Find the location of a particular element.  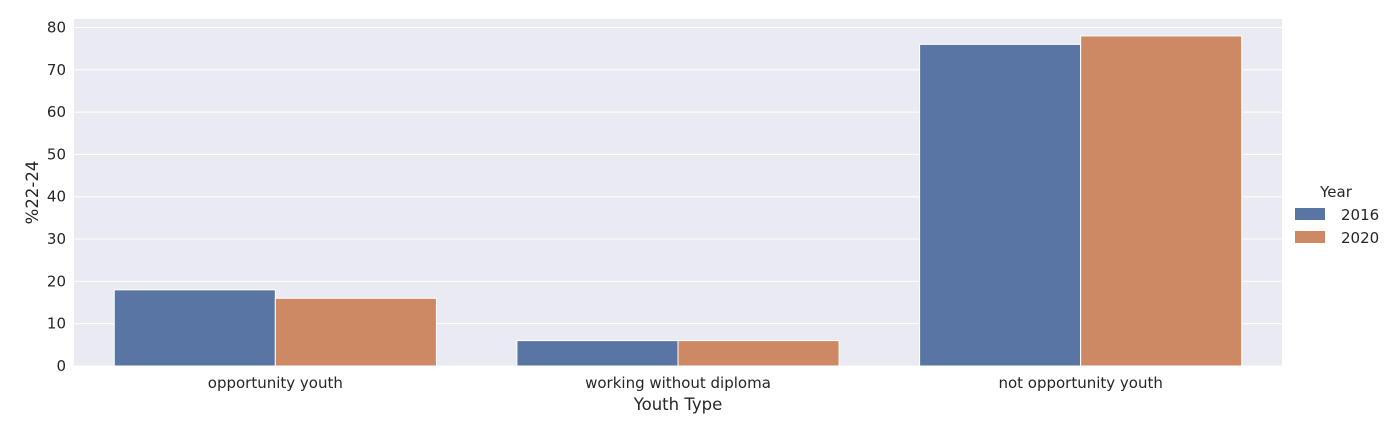

y-tick-label: 20 is located at coordinates (56, 281).